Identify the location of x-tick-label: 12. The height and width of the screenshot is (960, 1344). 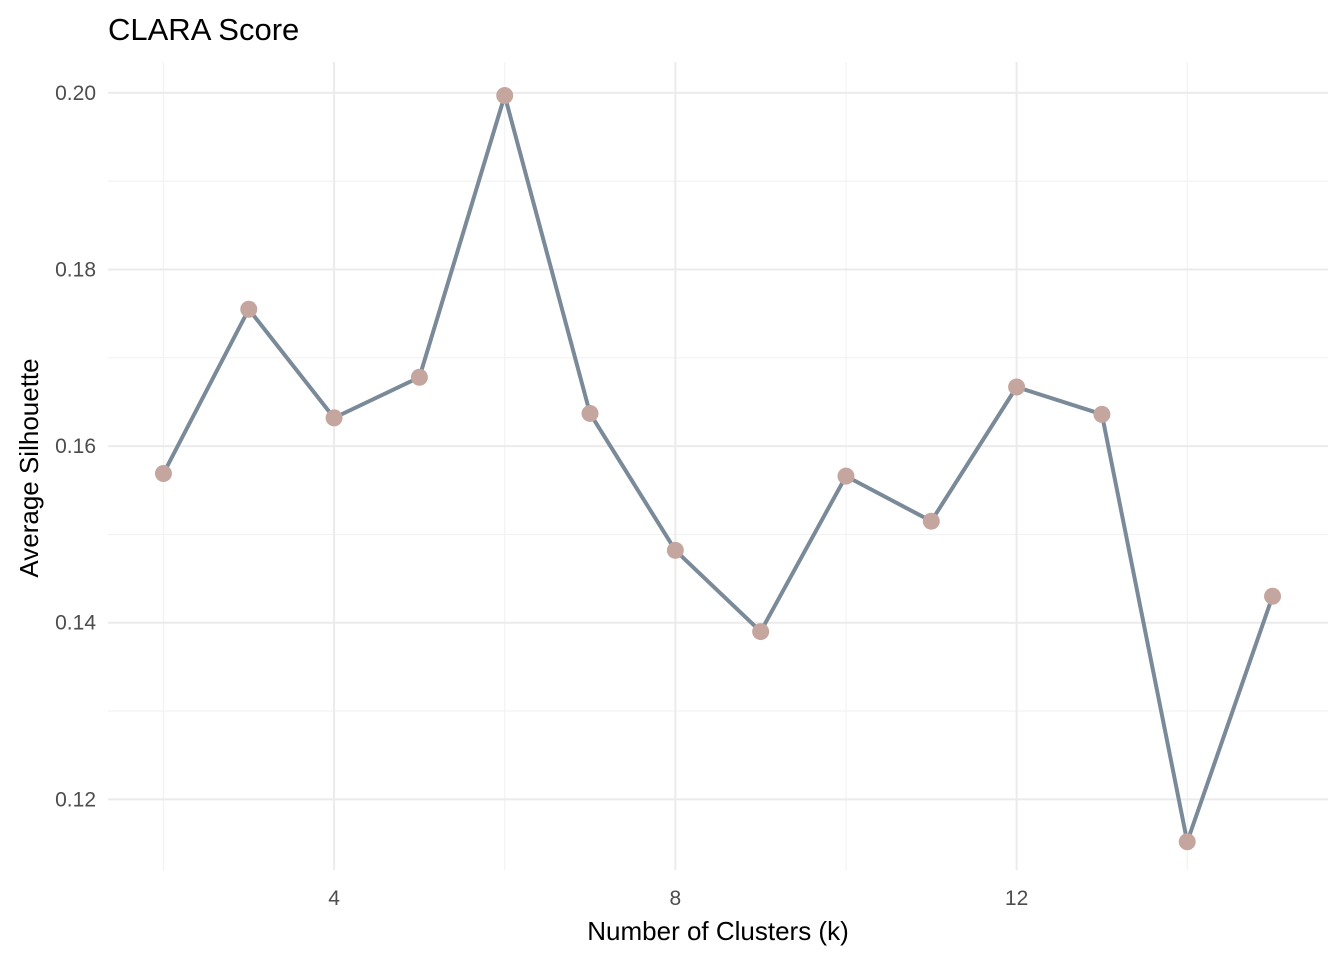
(1016, 898).